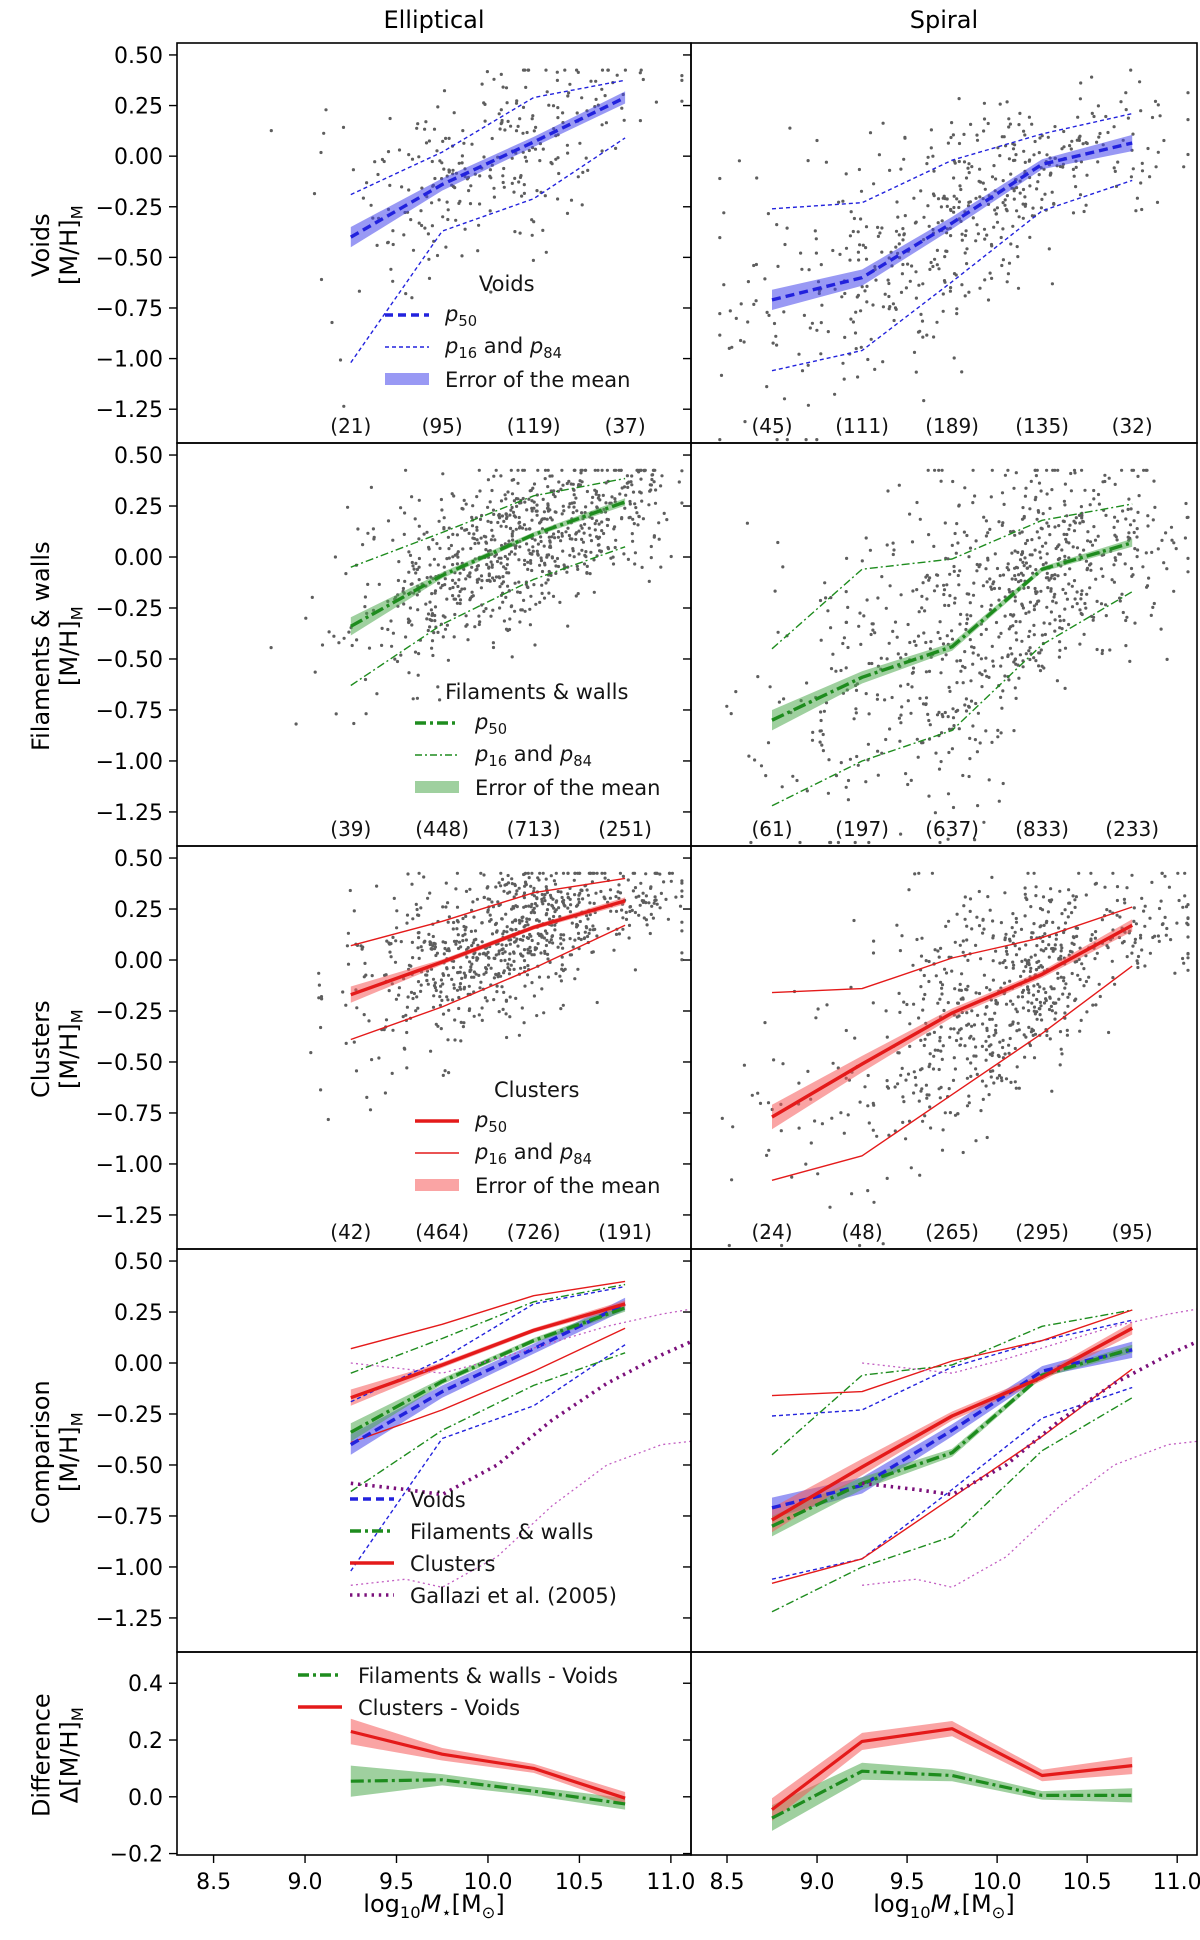 The image size is (1200, 1940). I want to click on voids-error-band, so click(488, 169).